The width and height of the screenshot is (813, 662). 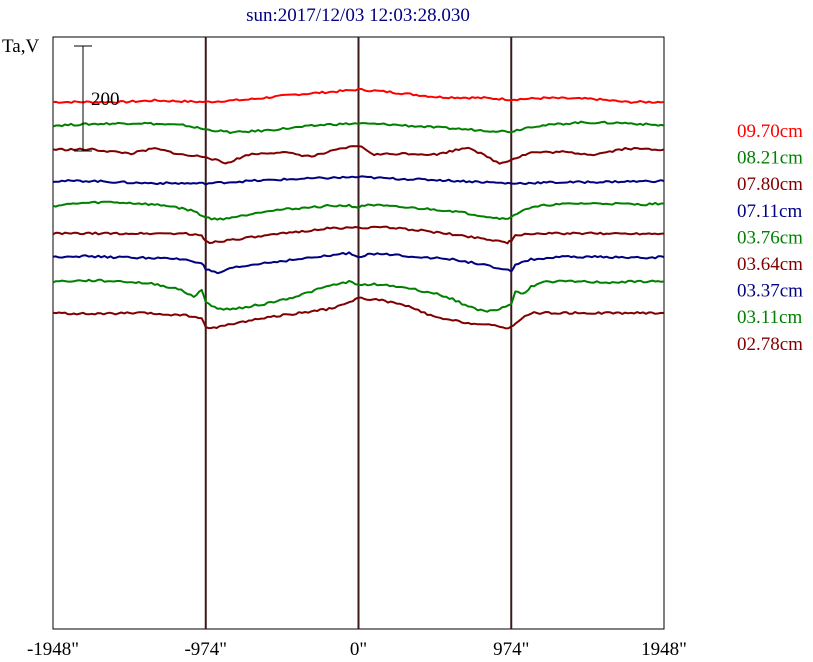 I want to click on x-tick-label-4: 1948", so click(x=664, y=649).